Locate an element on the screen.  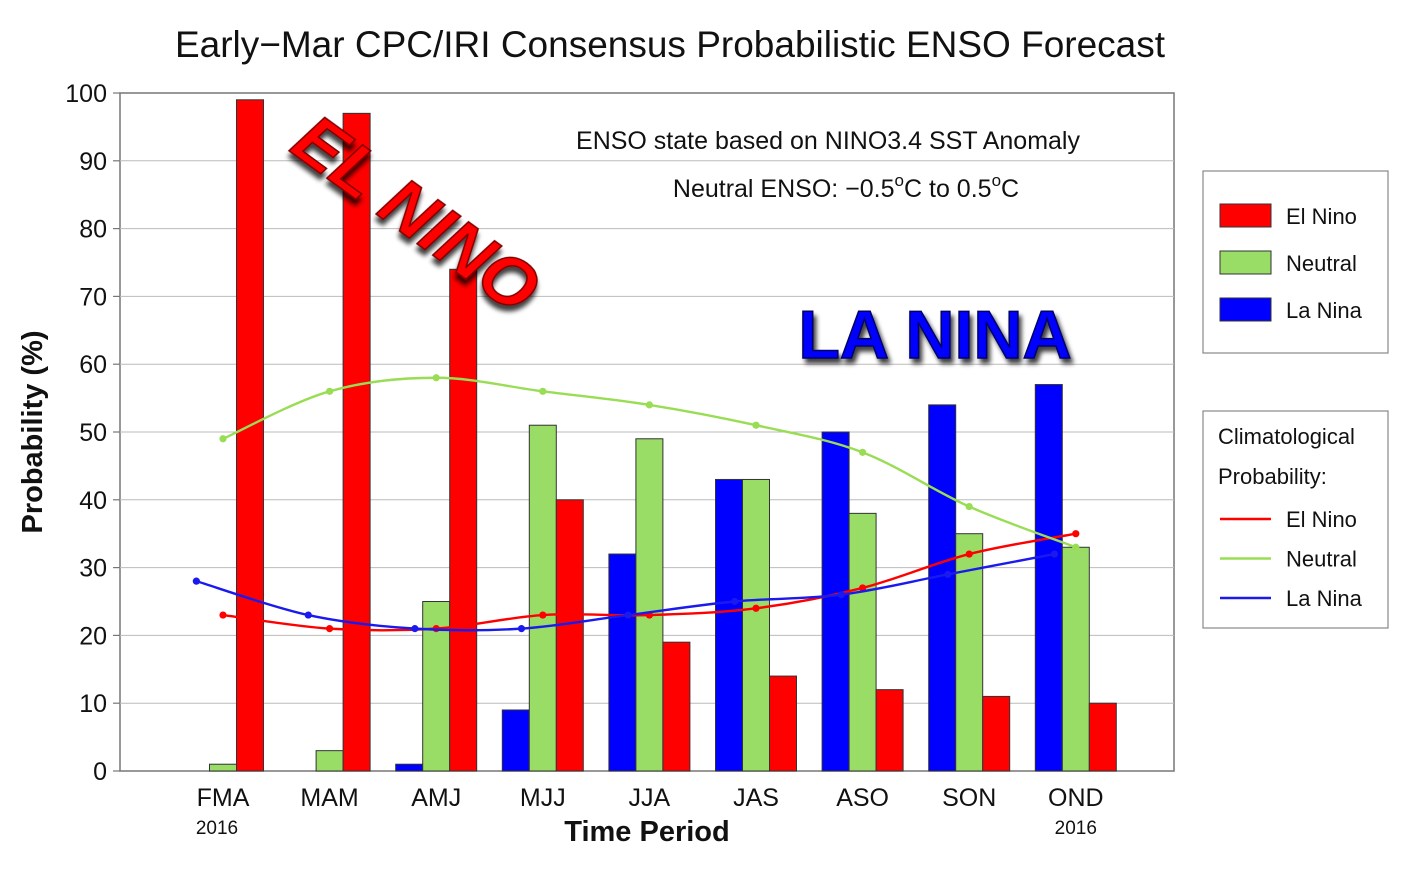
x-tick-label: JAS is located at coordinates (756, 798).